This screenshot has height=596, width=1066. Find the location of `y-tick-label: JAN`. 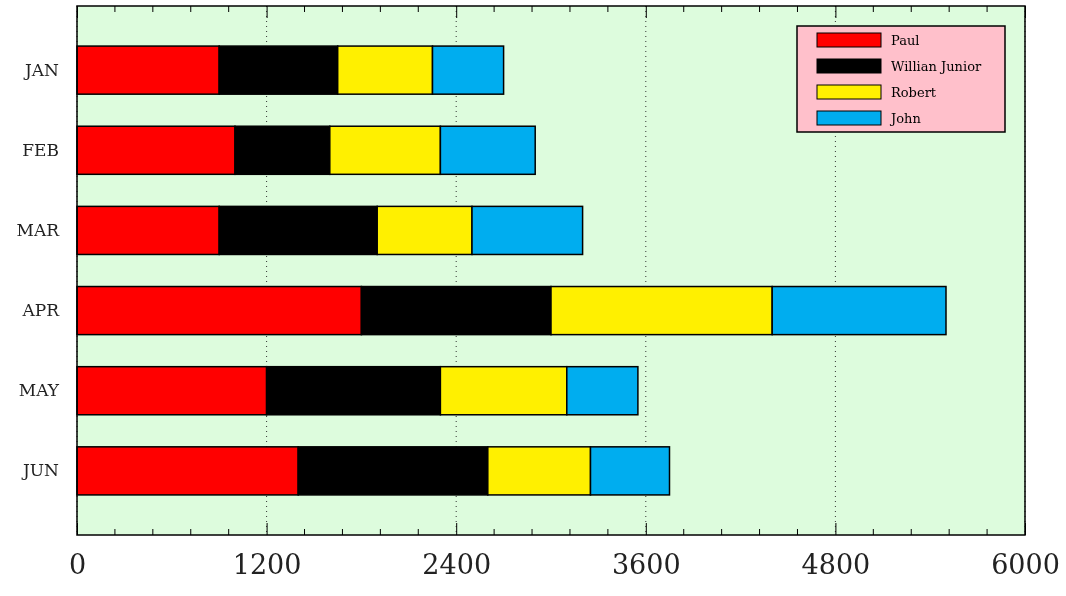

y-tick-label: JAN is located at coordinates (41, 69).